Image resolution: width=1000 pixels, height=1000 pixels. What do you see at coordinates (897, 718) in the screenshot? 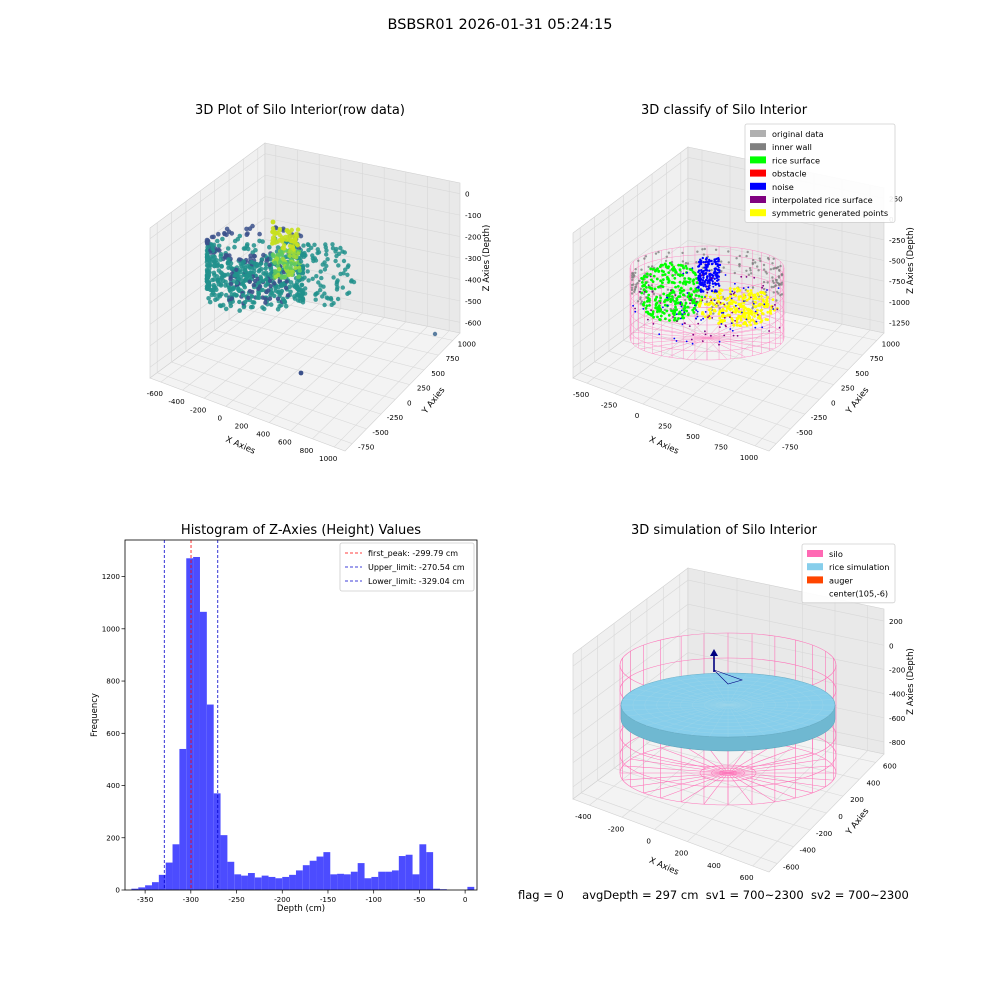
I see `sim-z-tick-label: -600` at bounding box center [897, 718].